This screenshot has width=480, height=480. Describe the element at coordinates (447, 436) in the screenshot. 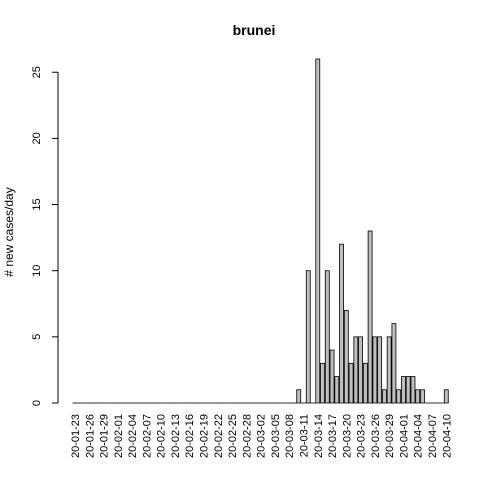

I see `x-tick-label: 20-04-10` at that location.